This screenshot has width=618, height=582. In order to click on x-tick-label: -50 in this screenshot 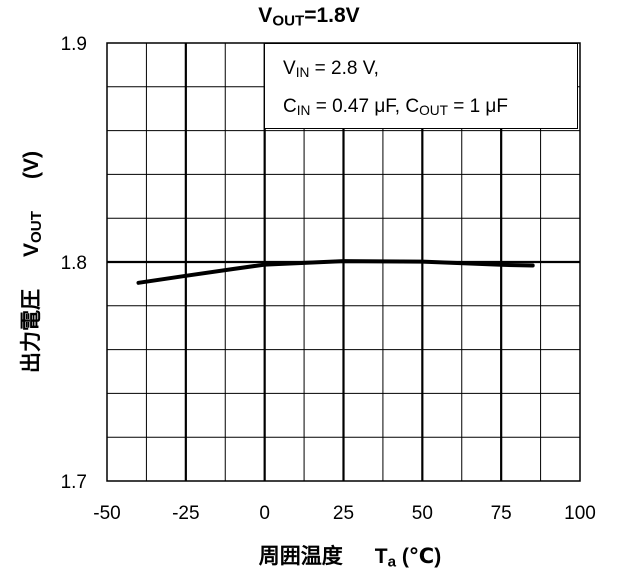, I will do `click(106, 513)`.